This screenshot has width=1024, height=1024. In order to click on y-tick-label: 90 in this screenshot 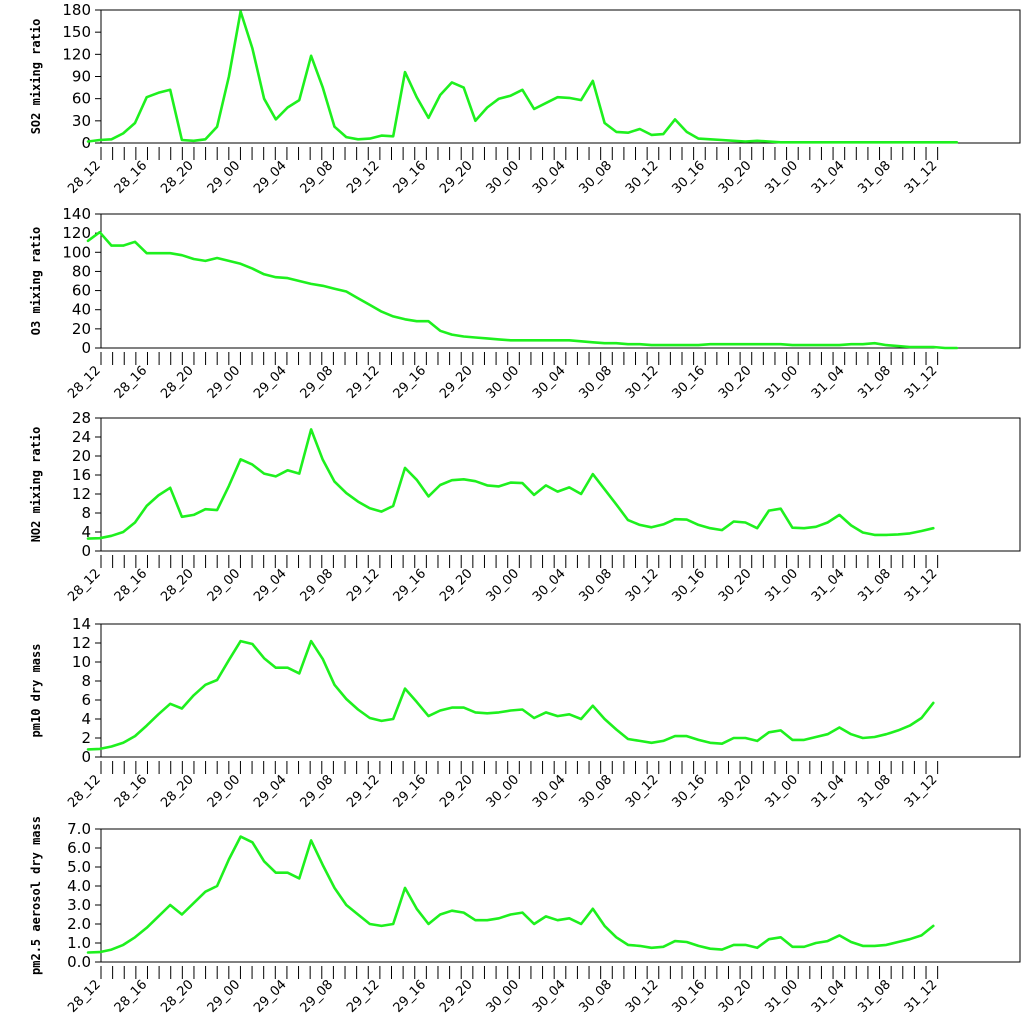, I will do `click(81, 77)`.